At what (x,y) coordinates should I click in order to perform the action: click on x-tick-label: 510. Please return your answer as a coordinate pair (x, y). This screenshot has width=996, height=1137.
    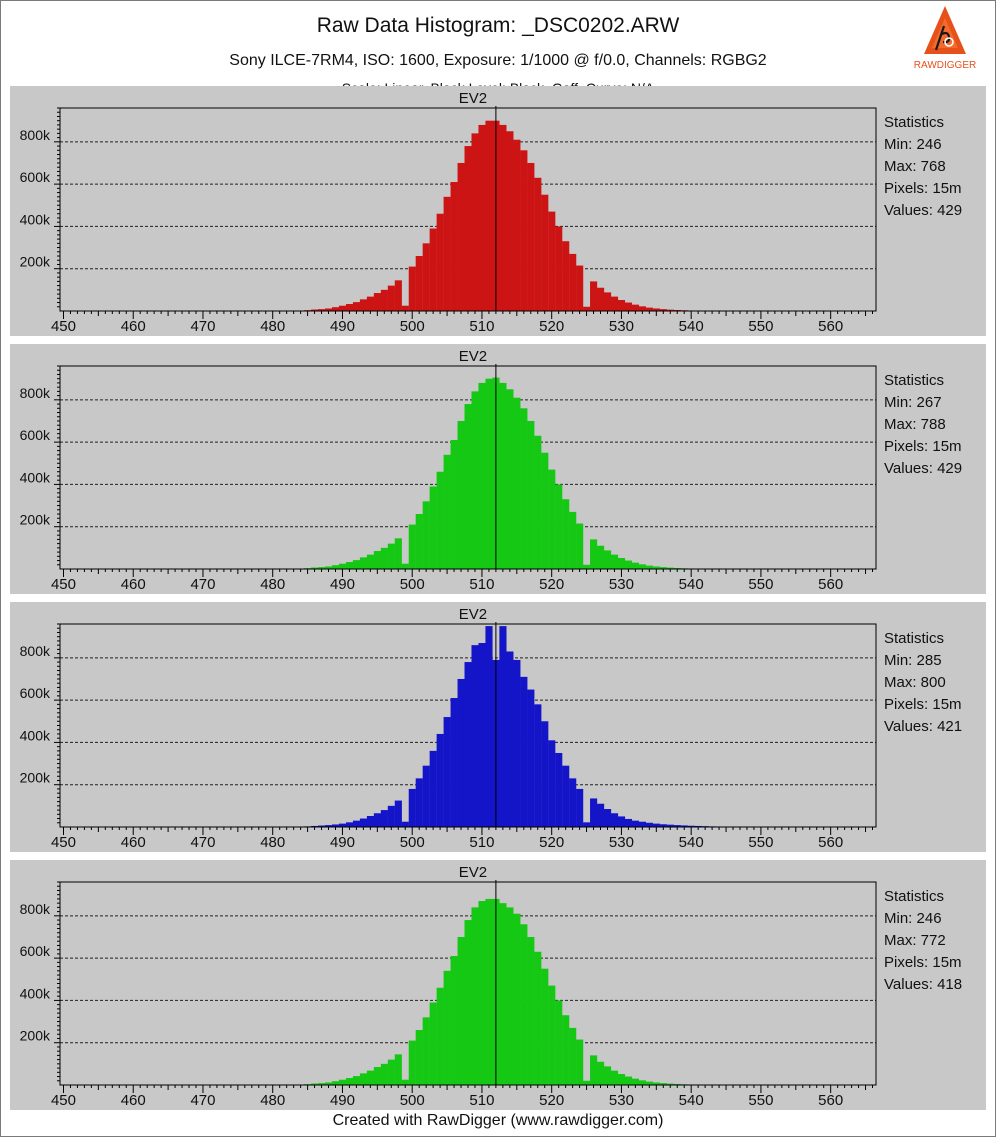
    Looking at the image, I should click on (481, 326).